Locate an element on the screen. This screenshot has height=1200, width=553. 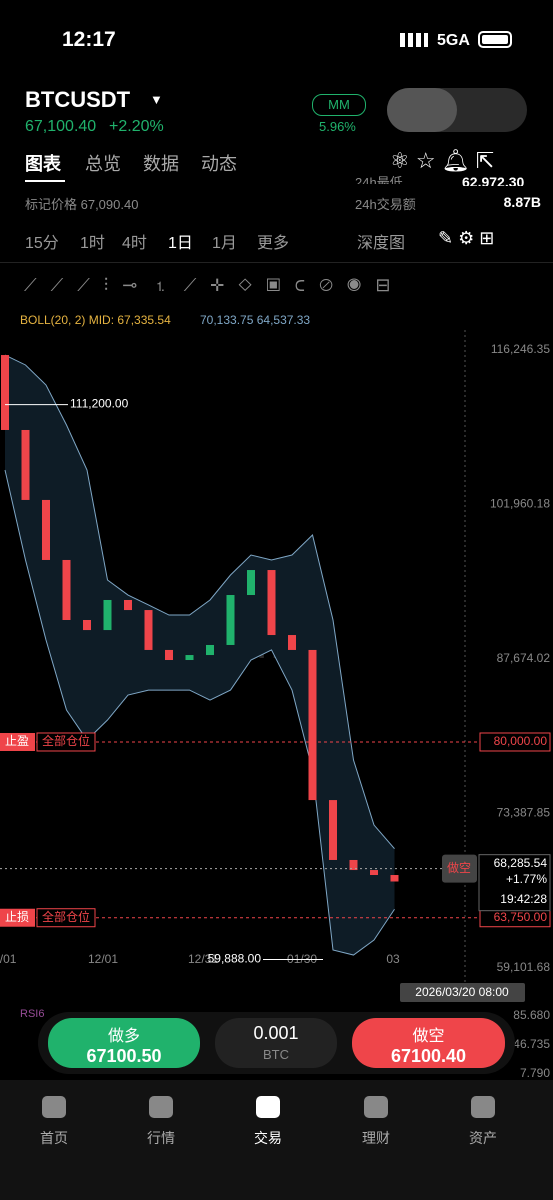
qty-field: 0.001 BTC is located at coordinates (276, 1043).